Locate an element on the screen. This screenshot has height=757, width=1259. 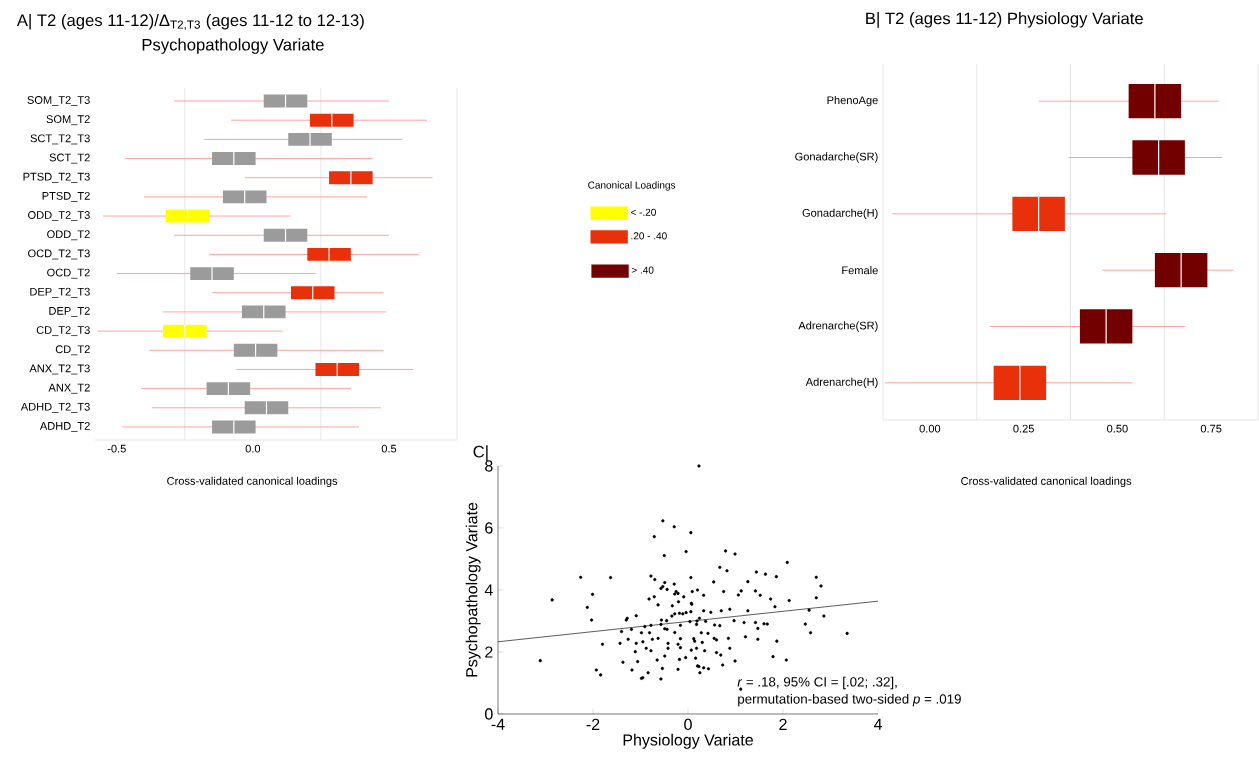
y-tick-label: Adrenarche(SR) is located at coordinates (838, 326).